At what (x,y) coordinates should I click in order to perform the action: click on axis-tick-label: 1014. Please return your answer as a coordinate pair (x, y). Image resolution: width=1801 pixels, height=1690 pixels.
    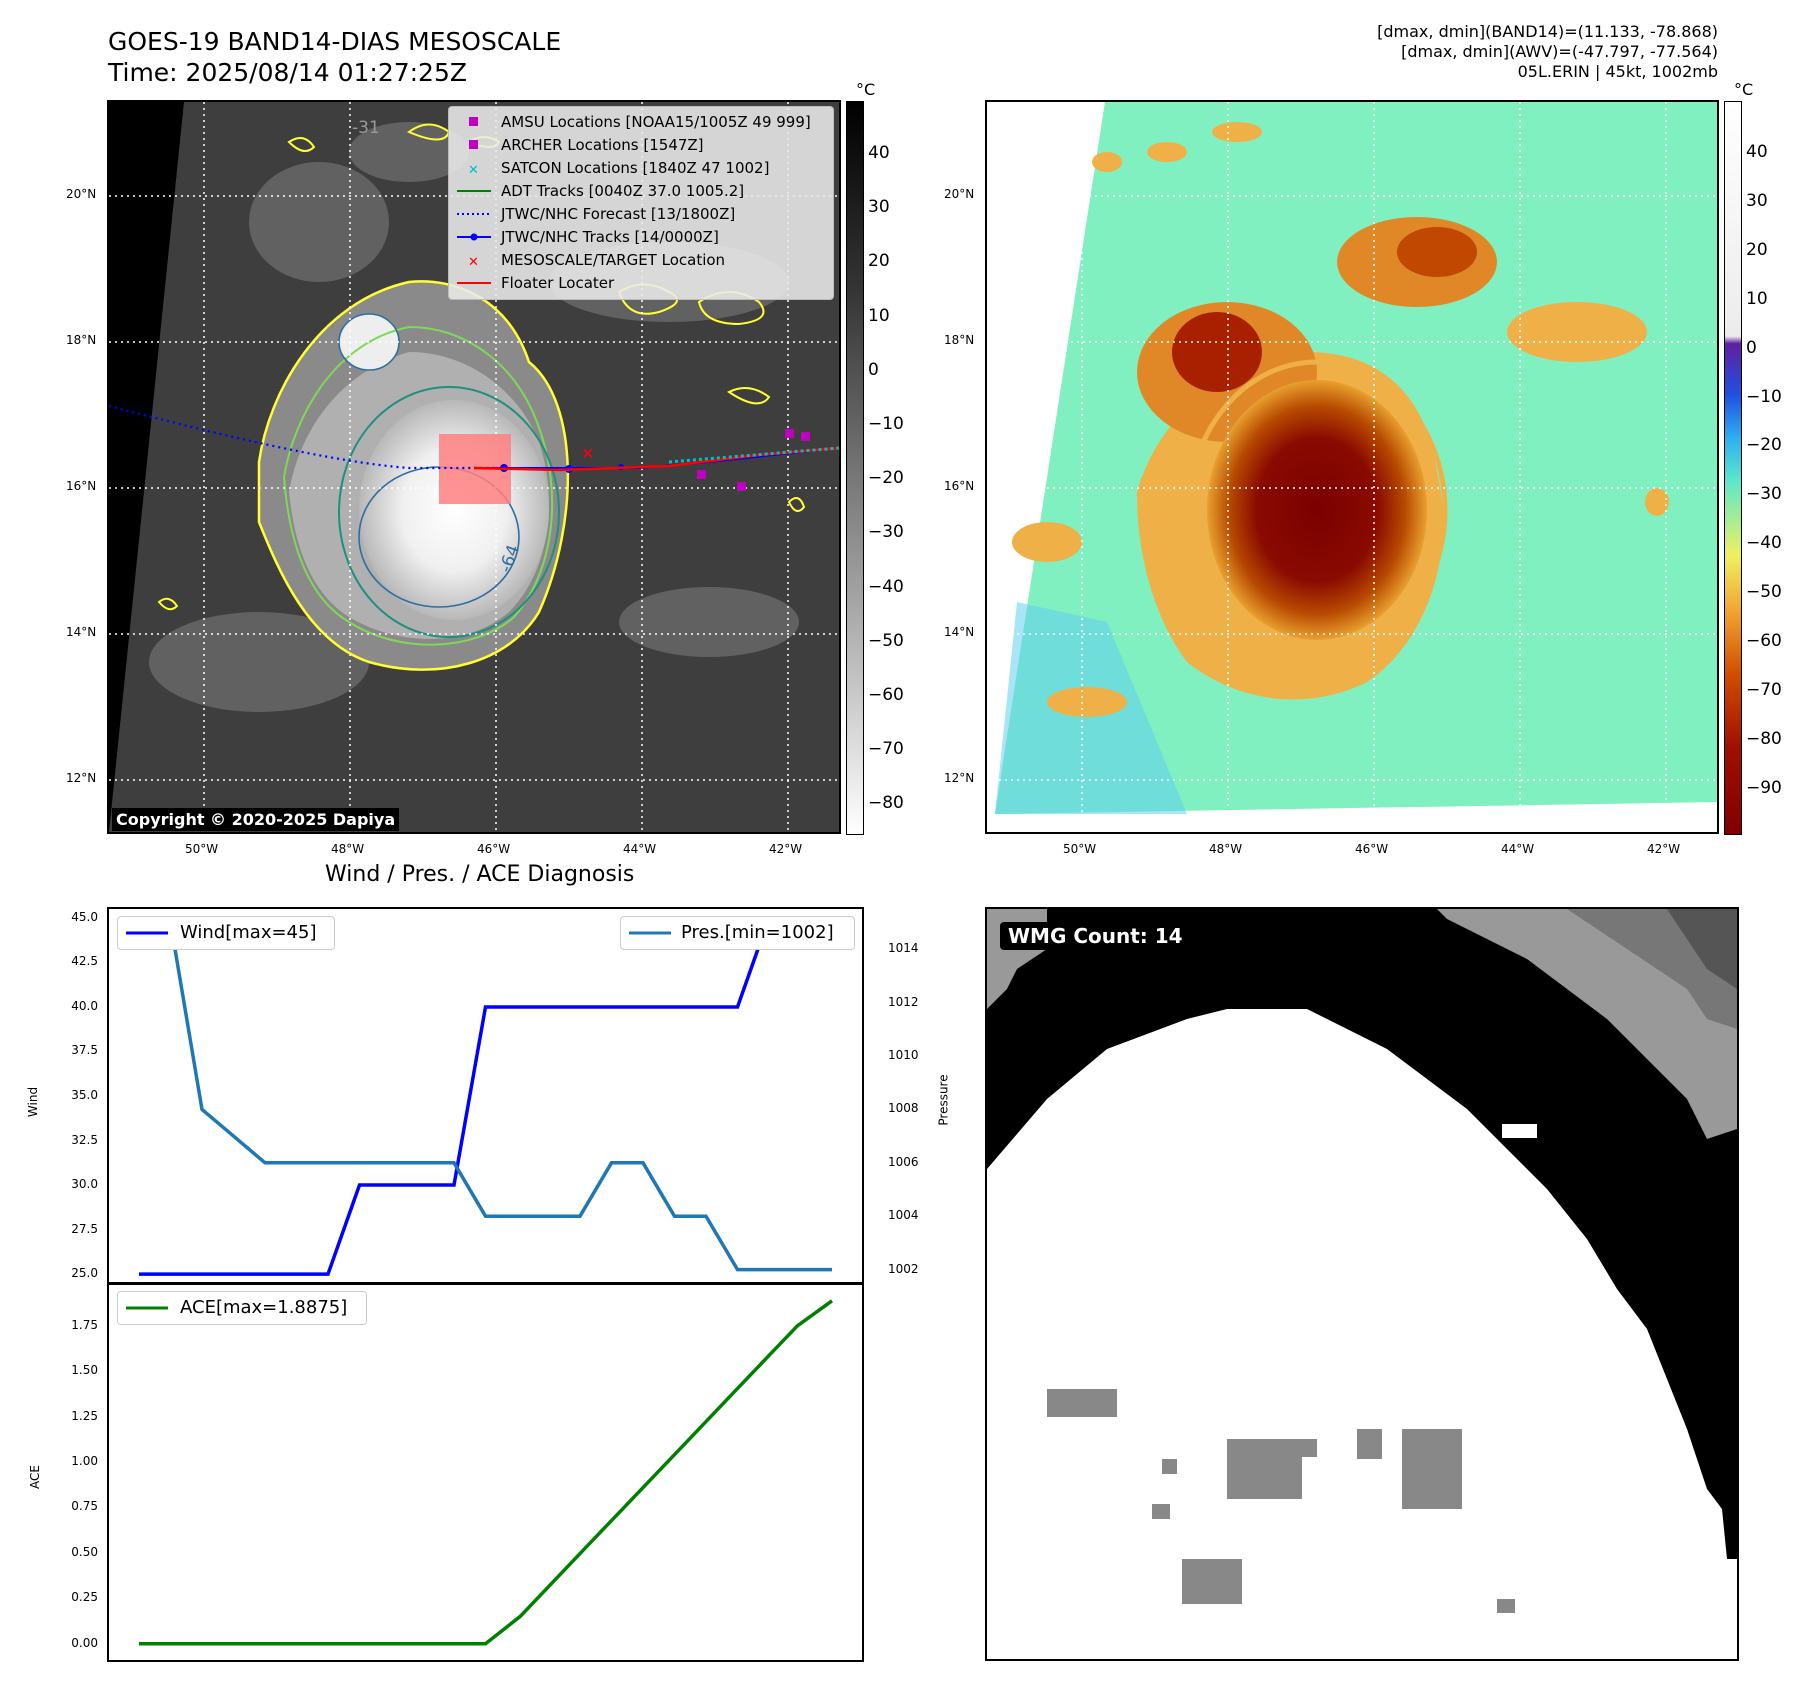
    Looking at the image, I should click on (903, 948).